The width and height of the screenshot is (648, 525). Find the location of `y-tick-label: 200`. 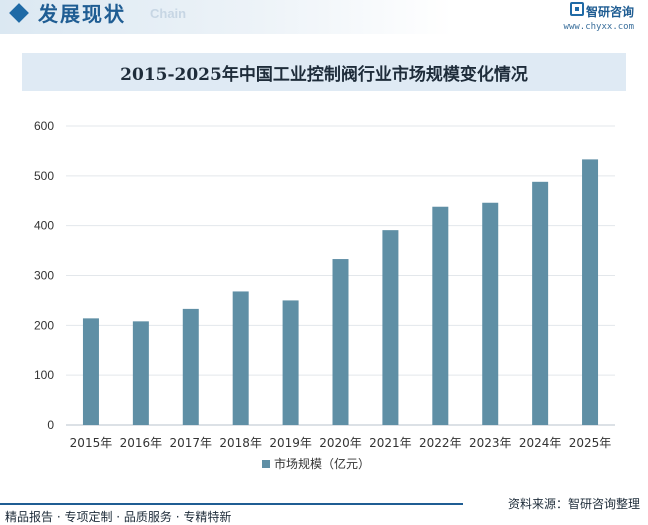

y-tick-label: 200 is located at coordinates (44, 325).